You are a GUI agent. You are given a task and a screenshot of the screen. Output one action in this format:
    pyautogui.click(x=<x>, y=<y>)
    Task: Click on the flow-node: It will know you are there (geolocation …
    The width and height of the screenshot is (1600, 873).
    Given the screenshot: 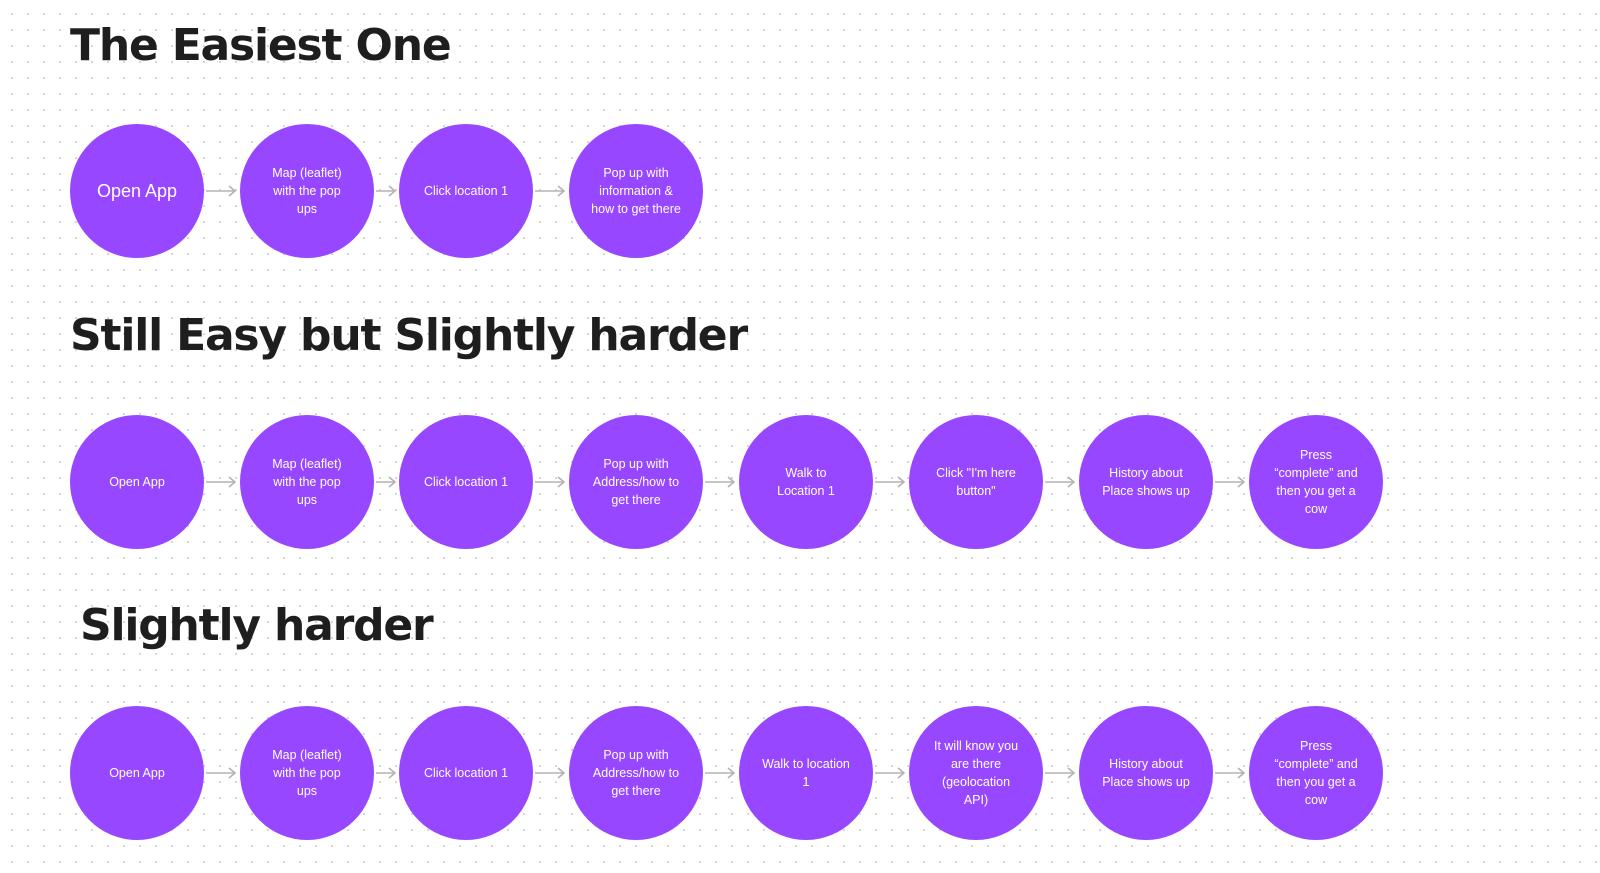 What is the action you would take?
    pyautogui.click(x=976, y=773)
    